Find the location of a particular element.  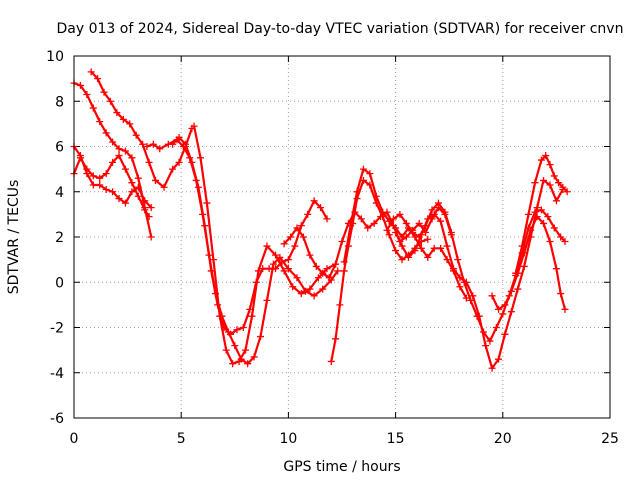

y-tick-label: 6 is located at coordinates (59, 148).